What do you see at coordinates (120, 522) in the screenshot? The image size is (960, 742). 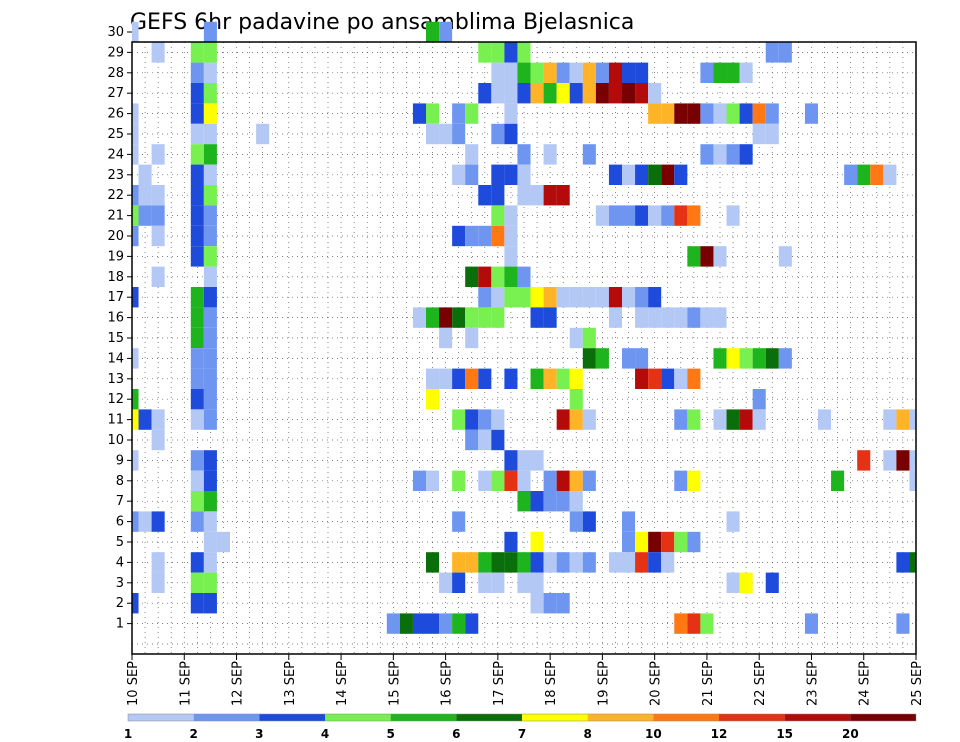 I see `y-tick-label: 6` at bounding box center [120, 522].